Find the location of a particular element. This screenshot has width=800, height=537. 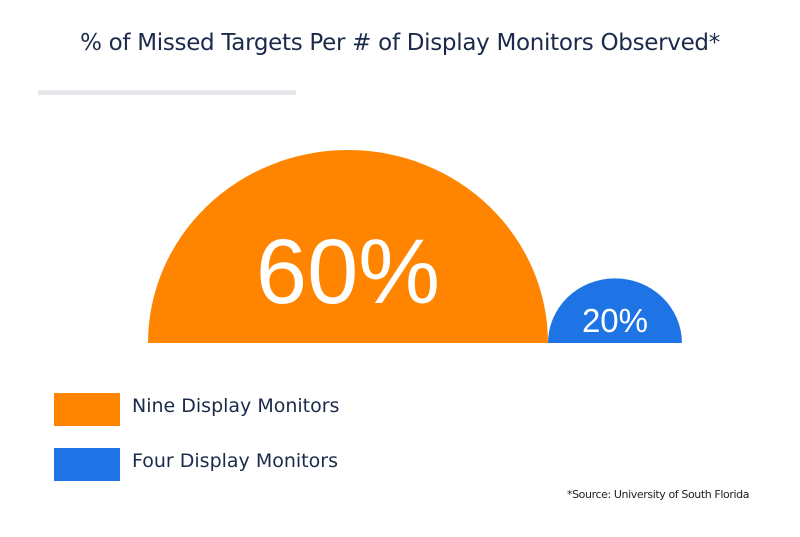

legend-swatch-blue is located at coordinates (87, 464).